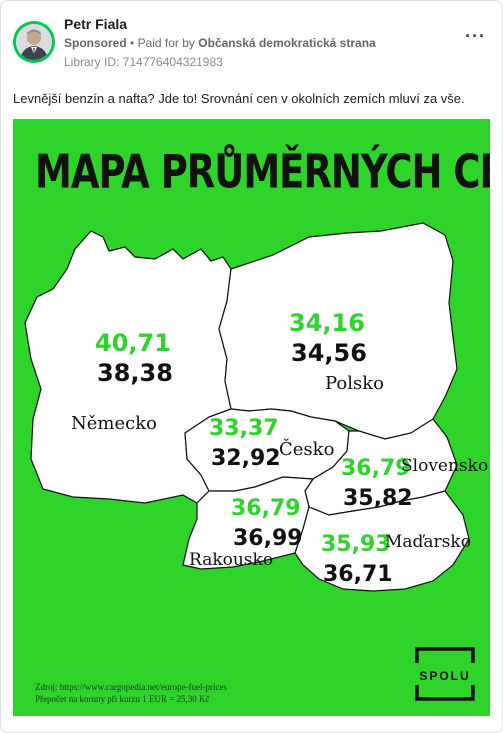 This screenshot has width=503, height=733. I want to click on spolu-logo: SPOLU, so click(445, 674).